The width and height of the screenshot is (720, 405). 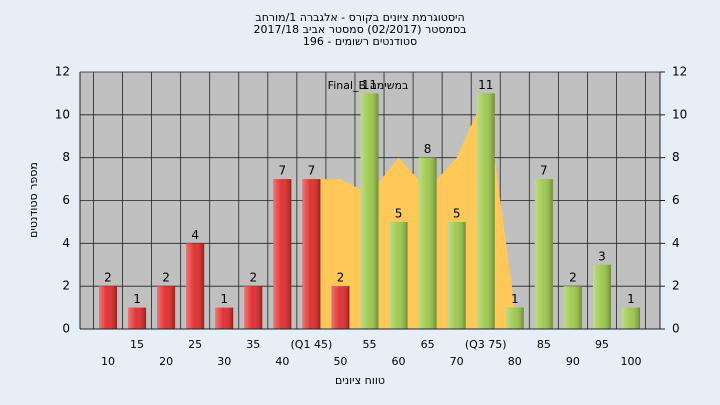 I want to click on y2-tick-label: 2, so click(x=676, y=286).